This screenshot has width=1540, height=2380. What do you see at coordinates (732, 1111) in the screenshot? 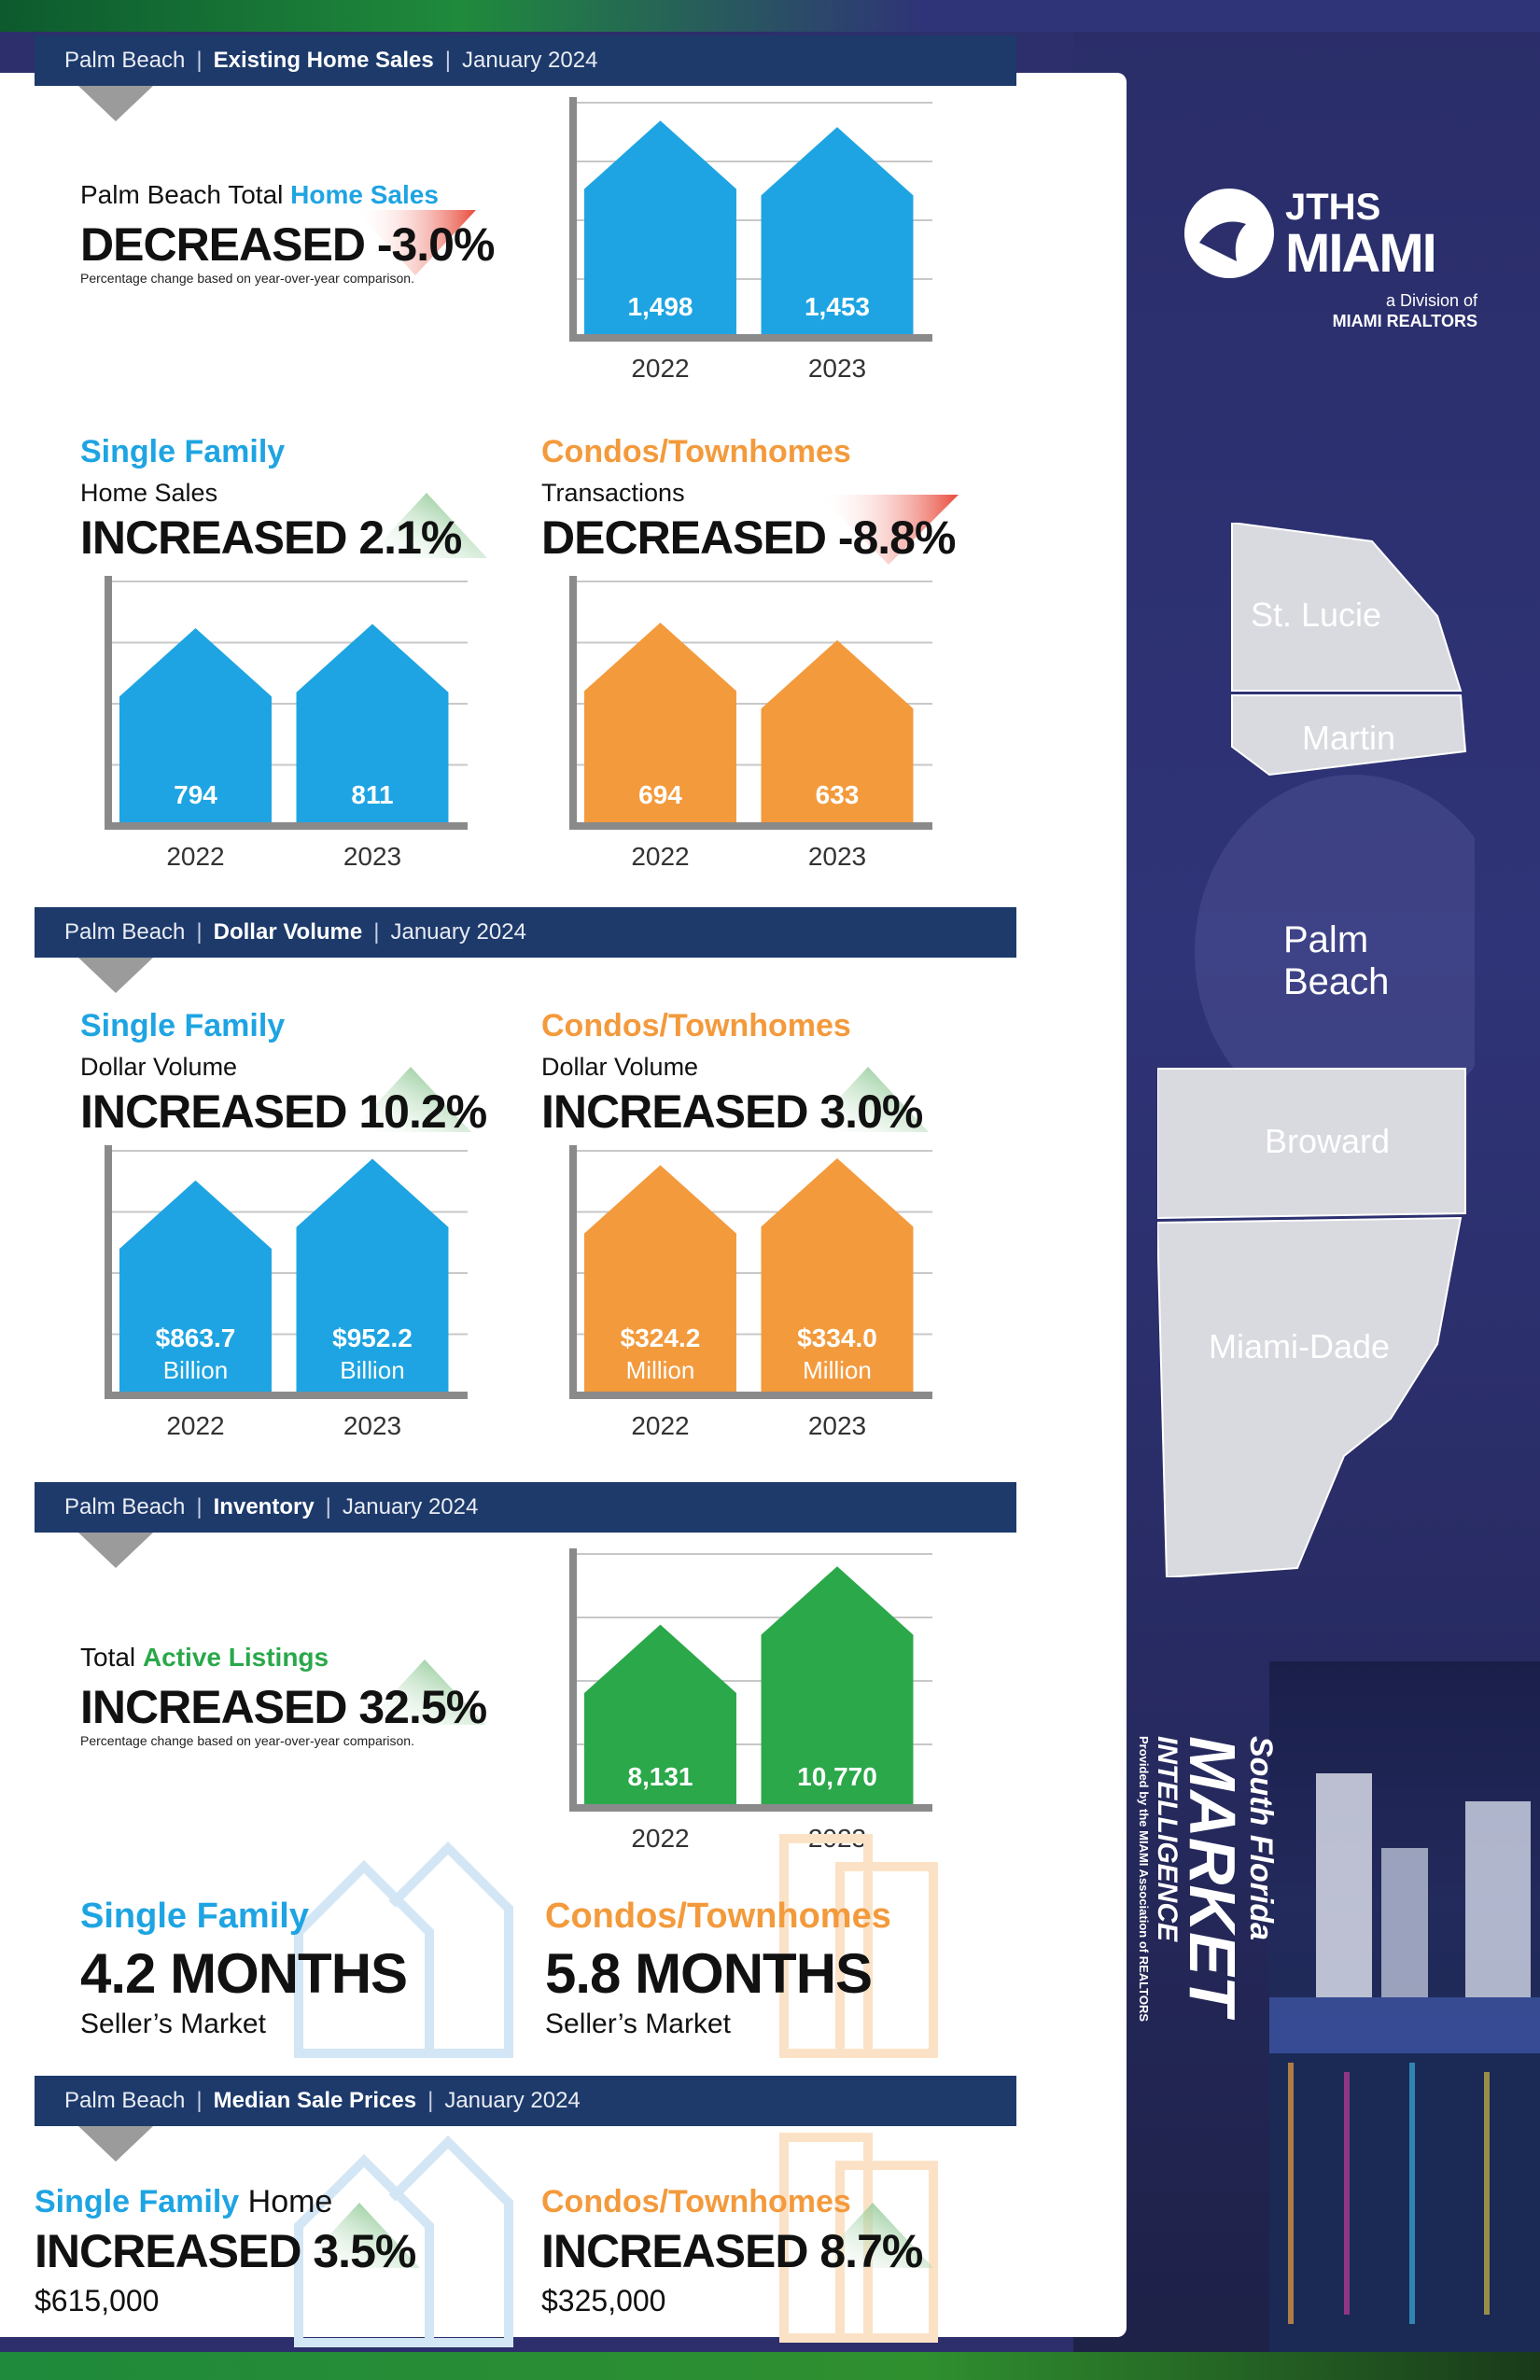
I see `condo-dollar-headline: INCREASED 3.0%` at bounding box center [732, 1111].